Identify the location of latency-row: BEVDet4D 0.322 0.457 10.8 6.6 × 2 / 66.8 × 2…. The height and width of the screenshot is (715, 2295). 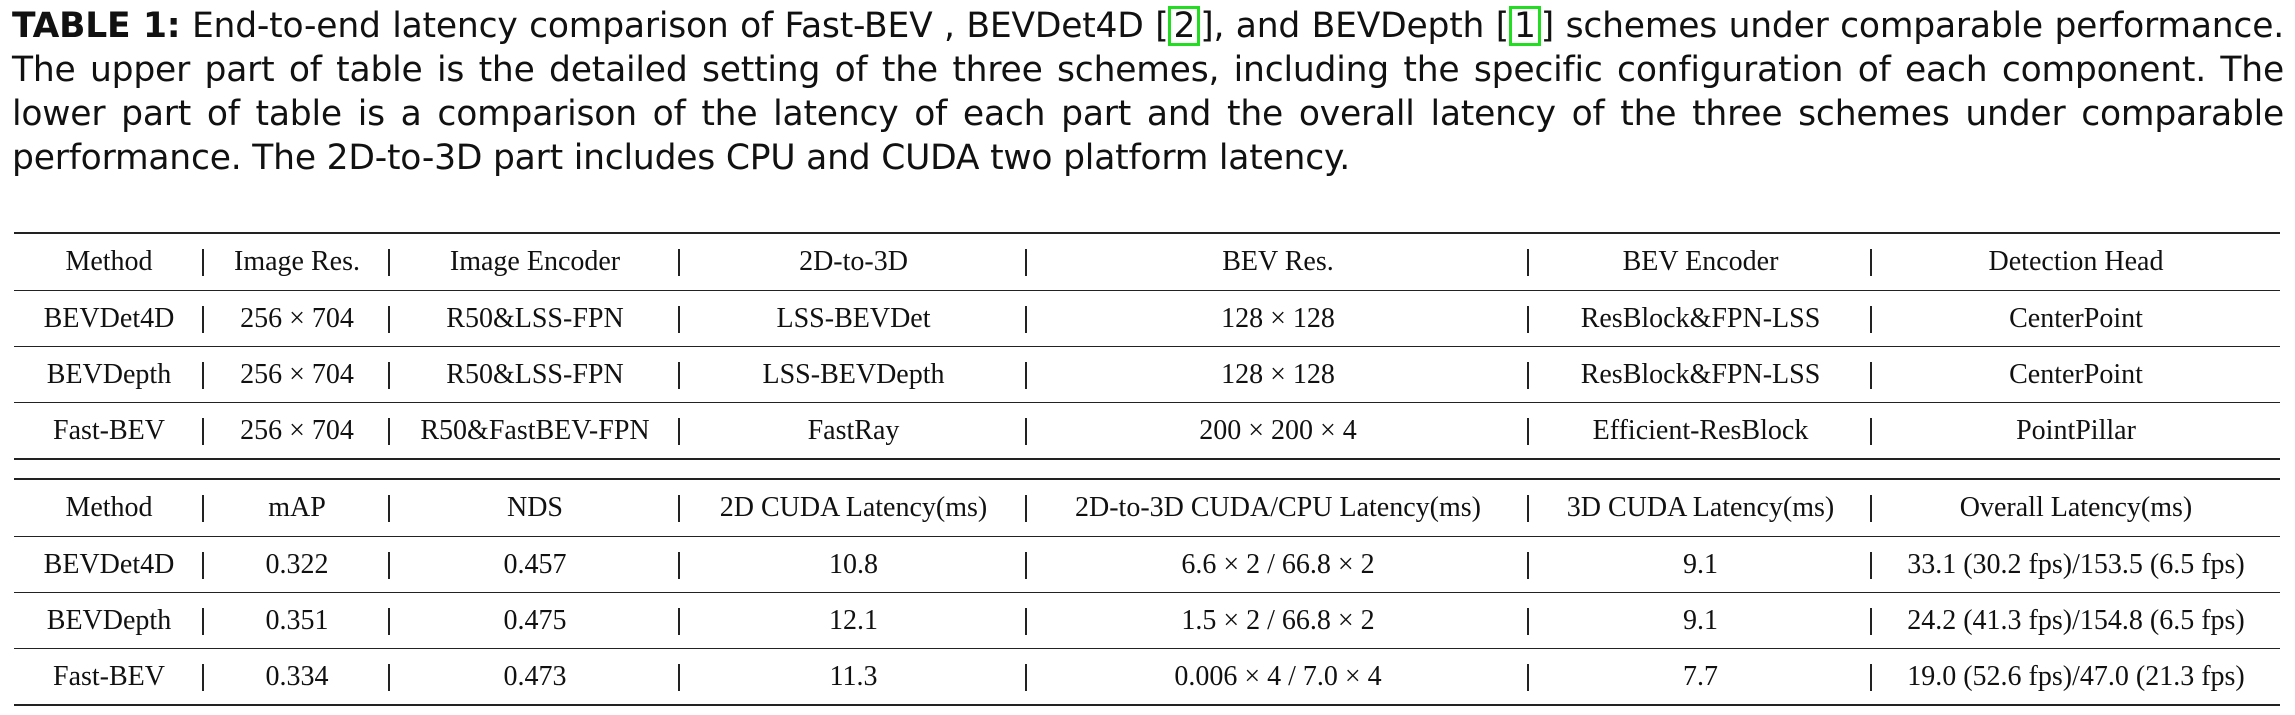
(1147, 564).